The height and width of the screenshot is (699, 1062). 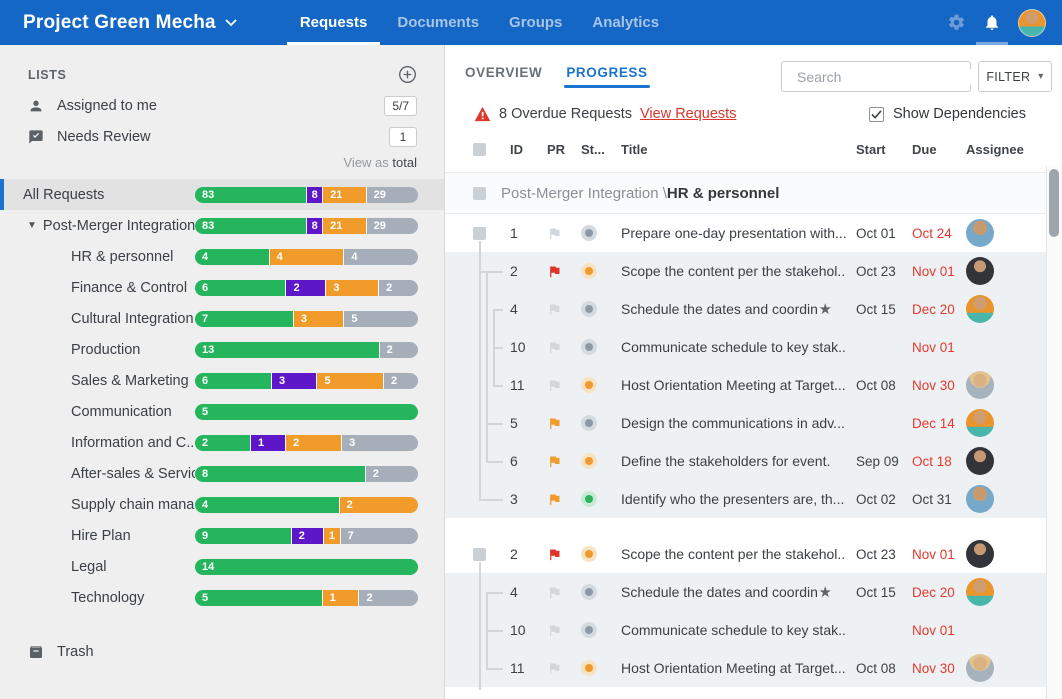 I want to click on sidebar-list-item: All Requests 83 8 21 29, so click(x=222, y=194).